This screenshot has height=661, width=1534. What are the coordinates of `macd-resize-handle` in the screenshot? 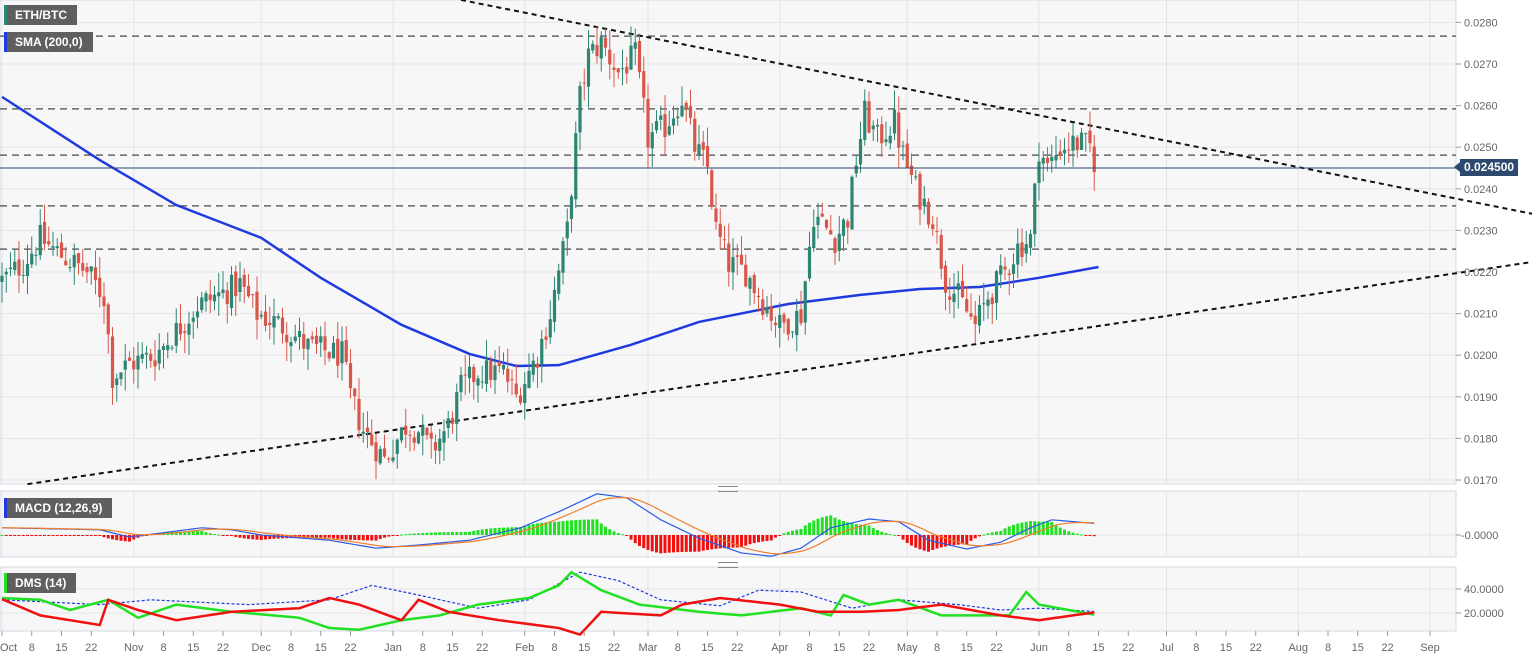 It's located at (728, 489).